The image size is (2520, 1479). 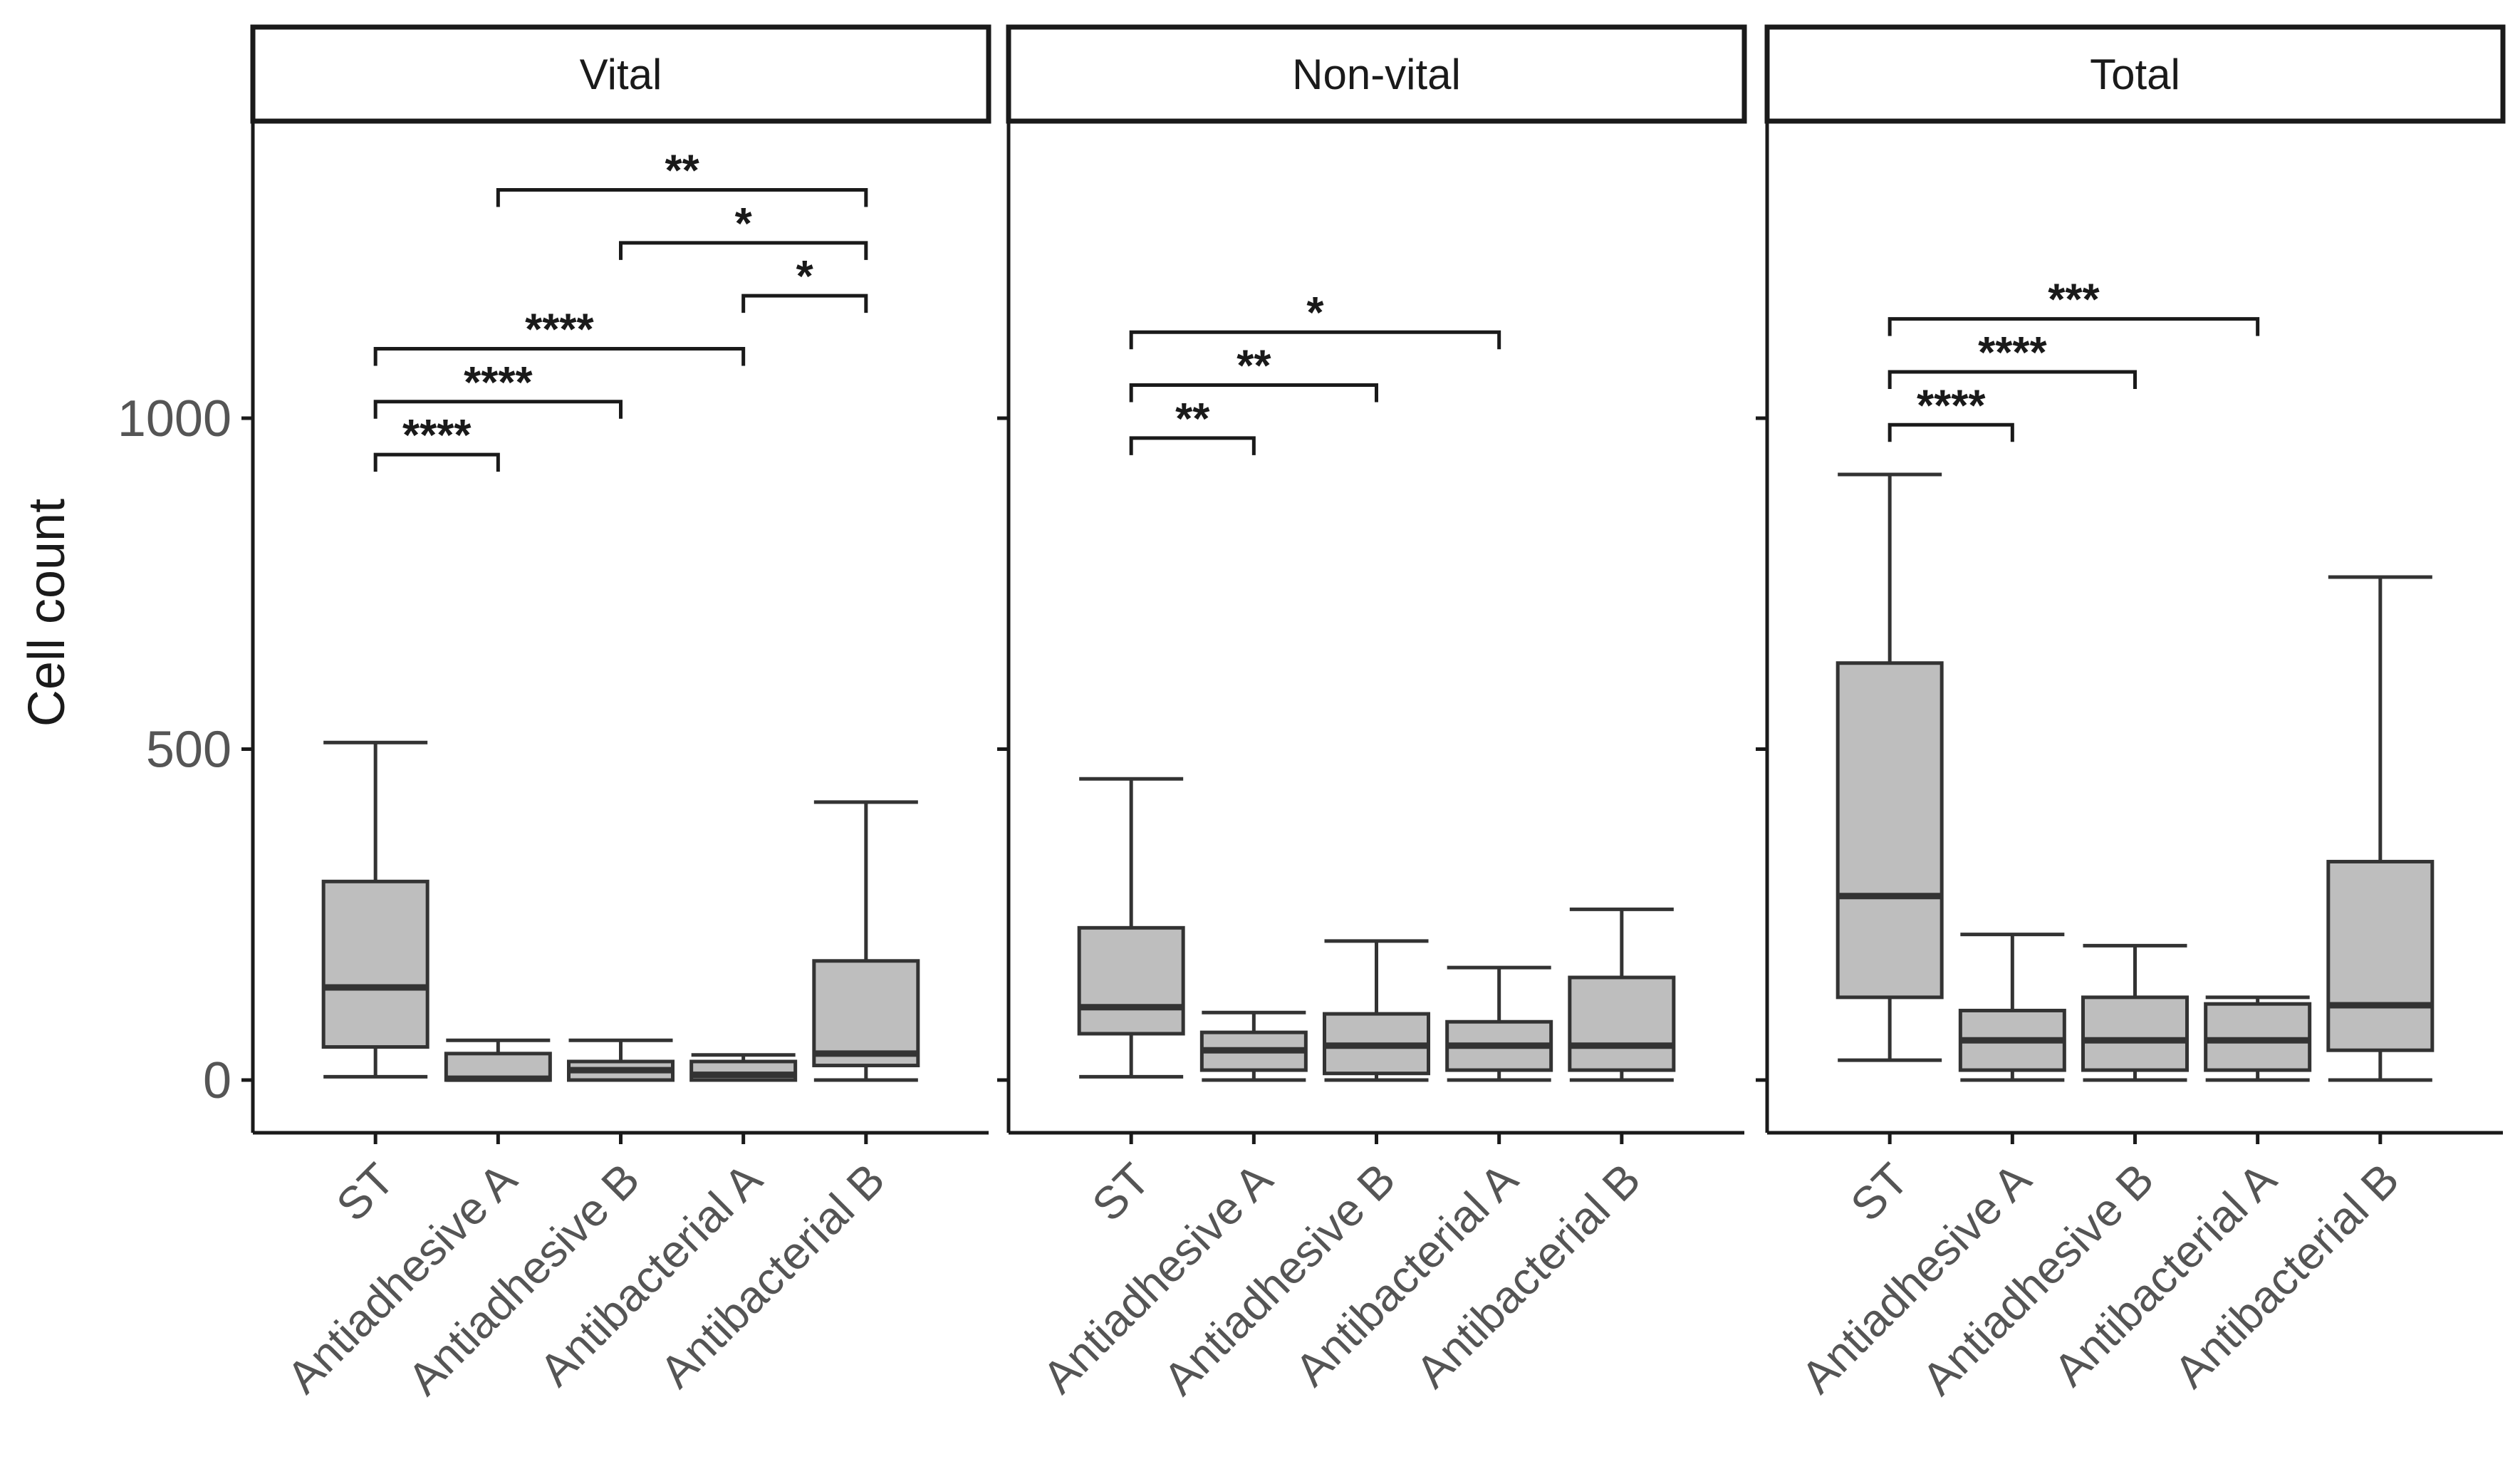 I want to click on panel-title: Non-vital, so click(x=1376, y=74).